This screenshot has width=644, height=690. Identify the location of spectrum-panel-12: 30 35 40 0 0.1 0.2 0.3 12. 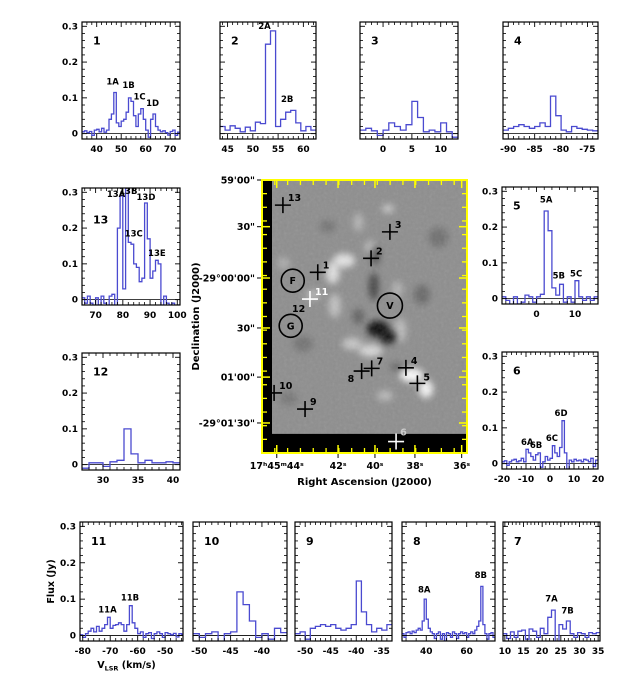
(119, 423).